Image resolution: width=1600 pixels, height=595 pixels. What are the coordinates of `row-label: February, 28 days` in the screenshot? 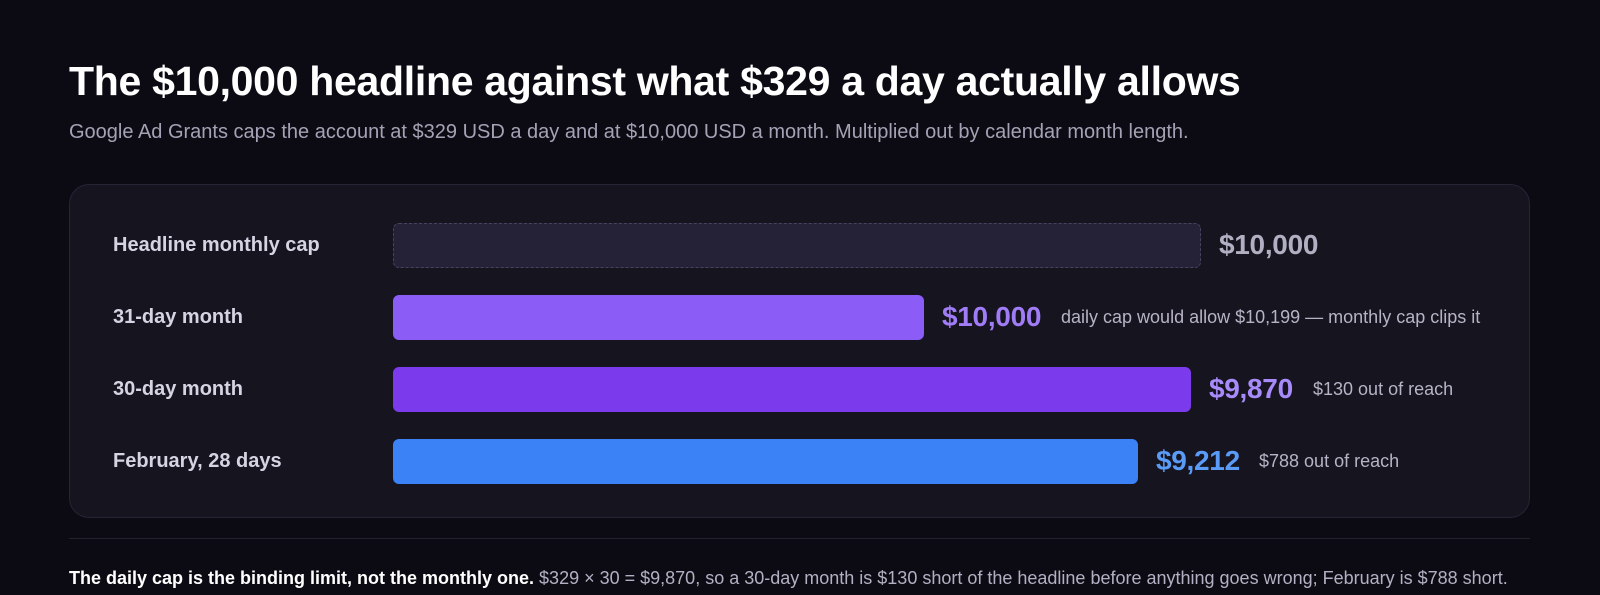 It's located at (197, 461).